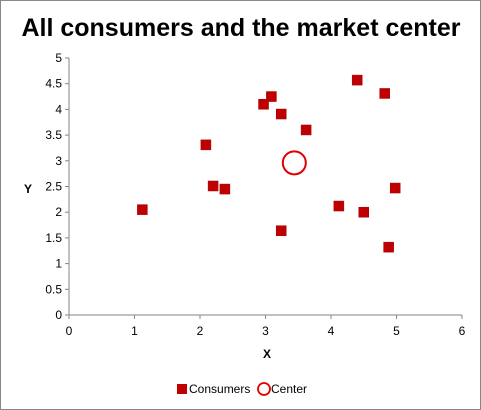  Describe the element at coordinates (294, 163) in the screenshot. I see `center-point` at that location.